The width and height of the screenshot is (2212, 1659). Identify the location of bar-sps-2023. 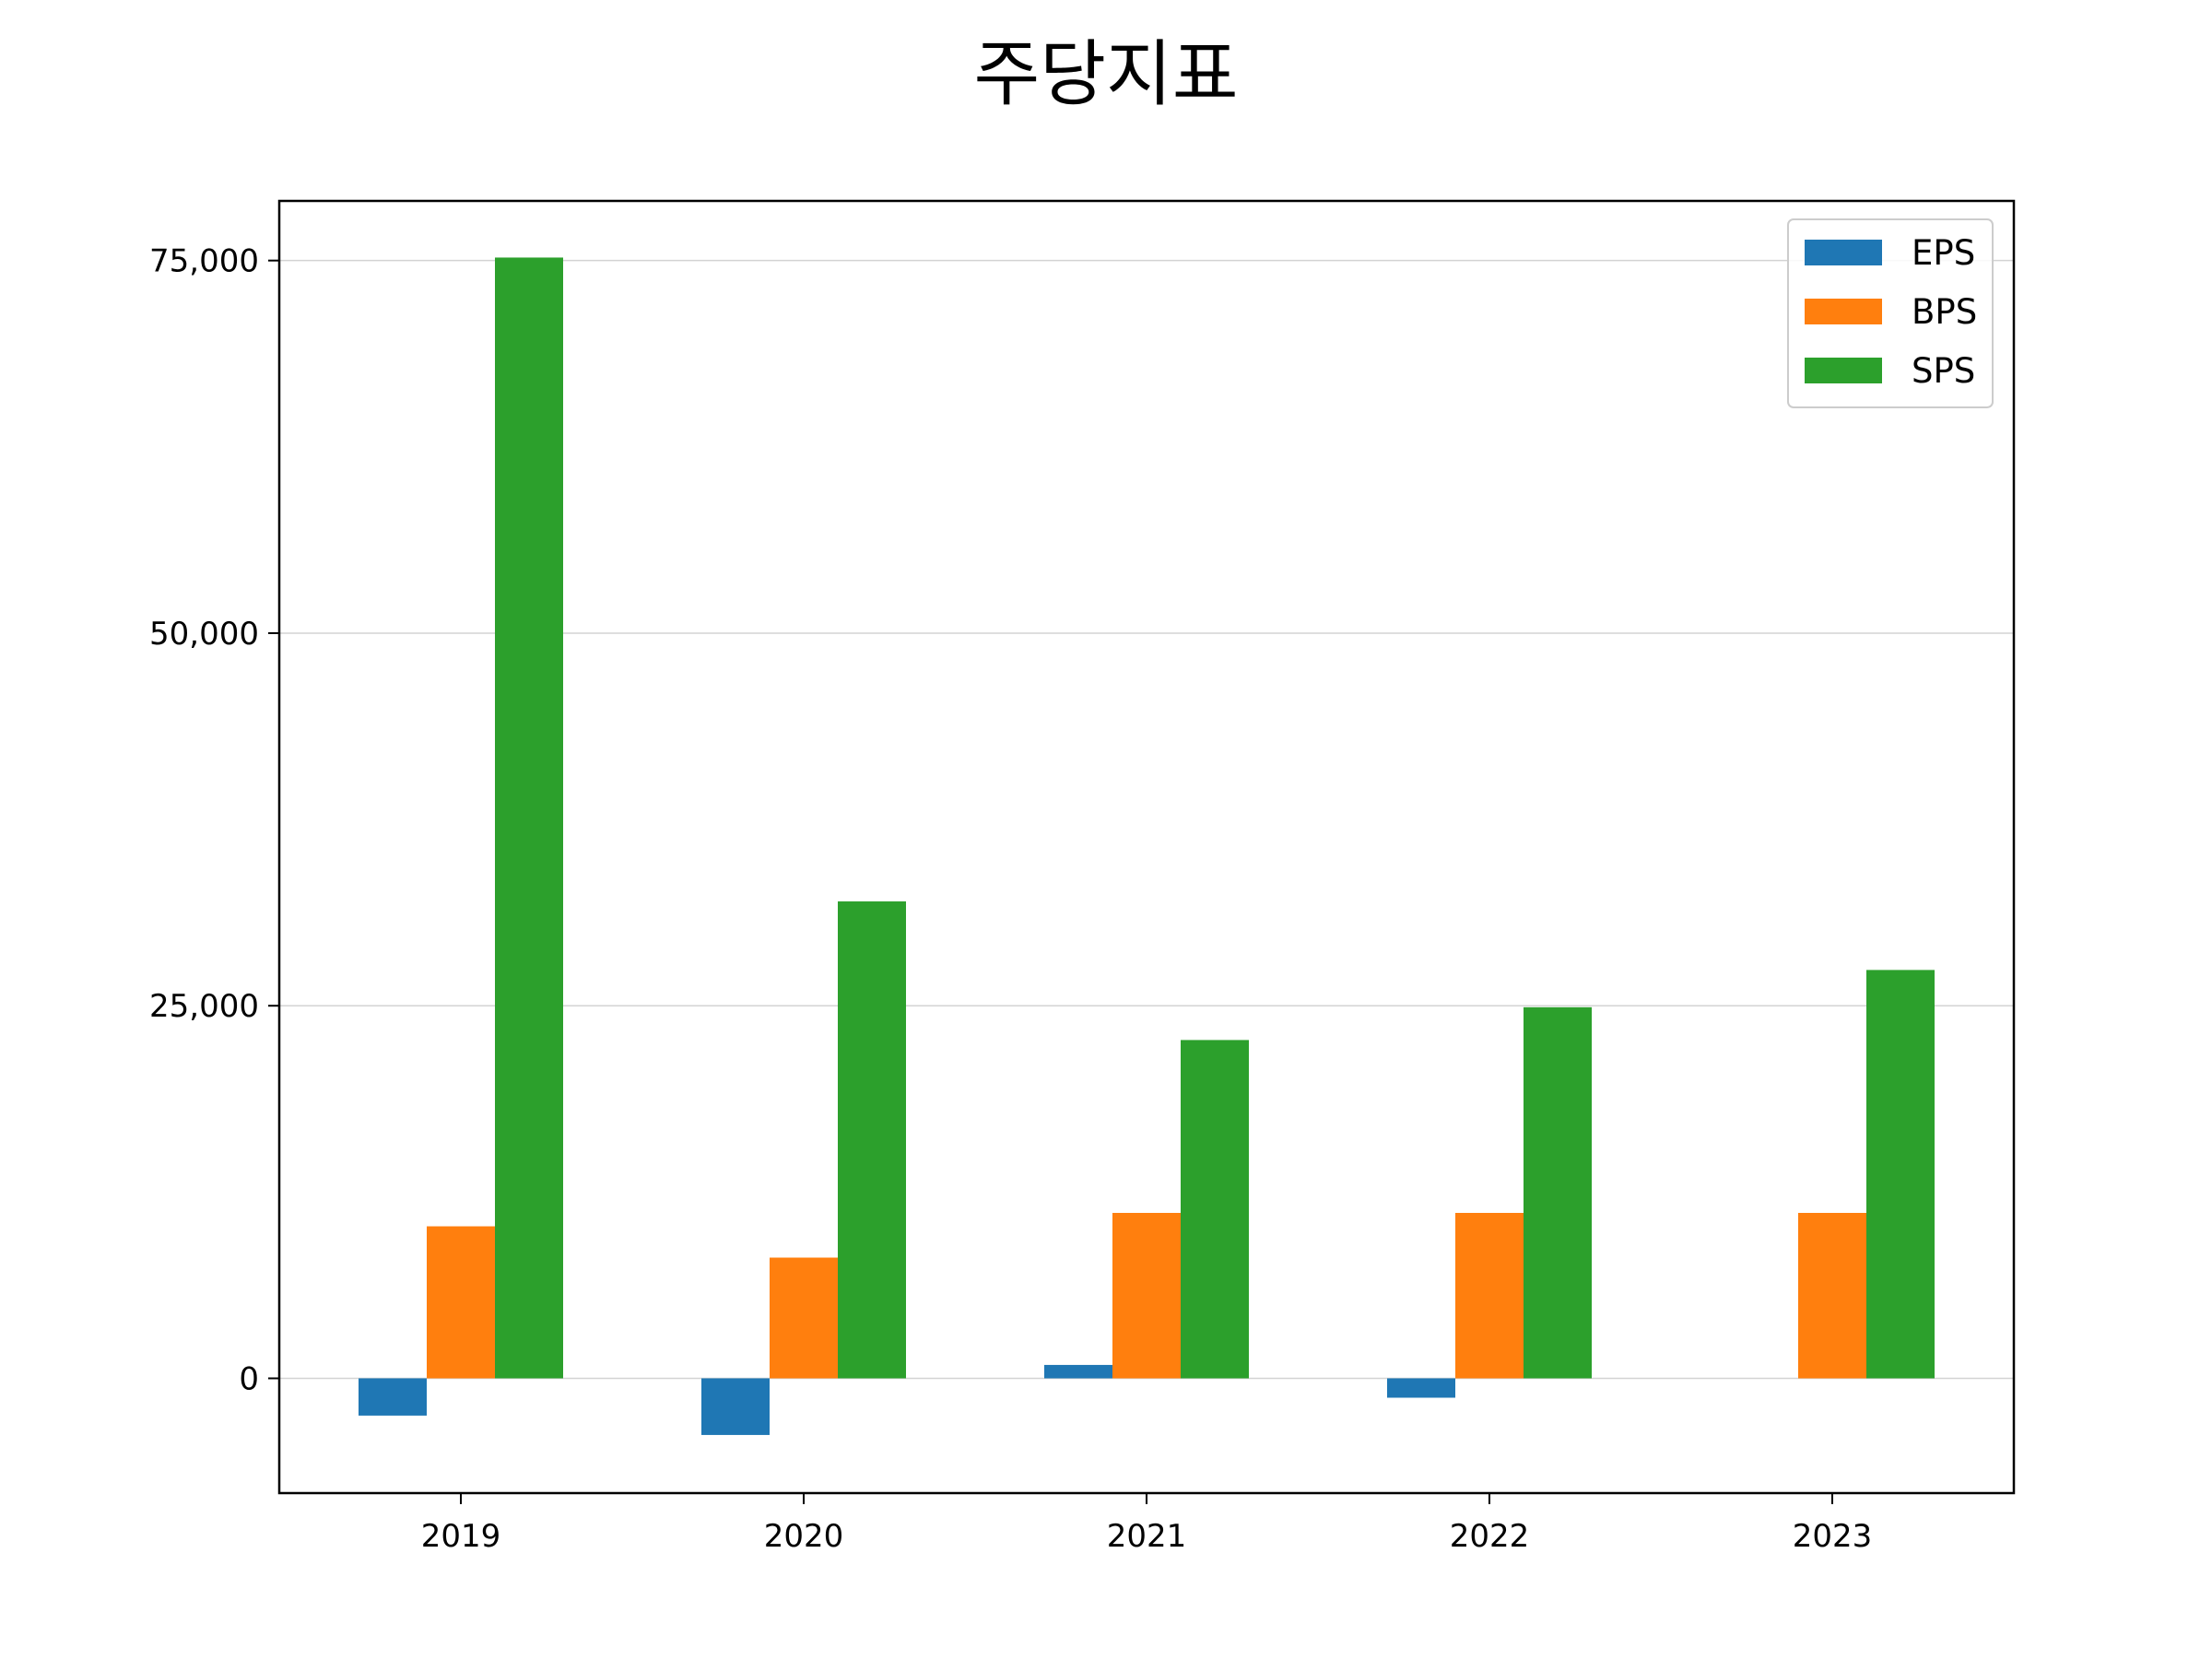
(1900, 1174).